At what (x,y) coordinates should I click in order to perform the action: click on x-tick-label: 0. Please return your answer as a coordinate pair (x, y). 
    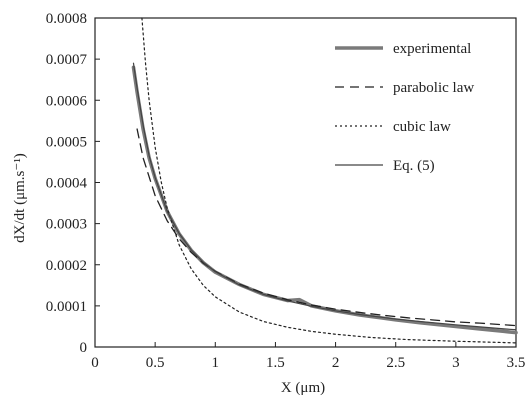
    Looking at the image, I should click on (95, 363).